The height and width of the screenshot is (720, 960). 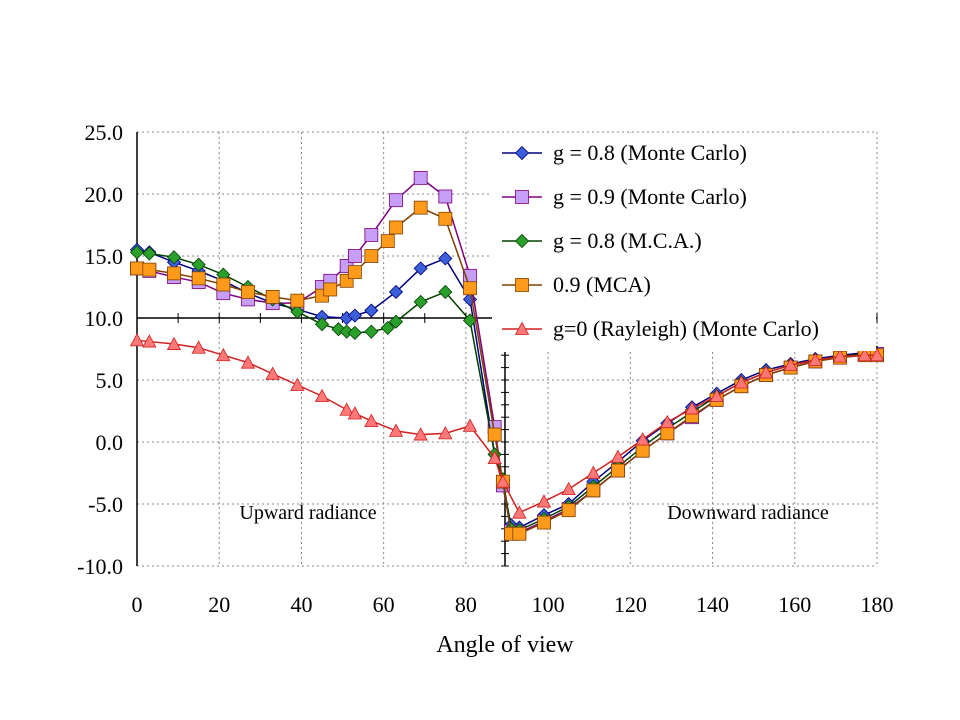 I want to click on x-tick-label: 20, so click(x=219, y=604).